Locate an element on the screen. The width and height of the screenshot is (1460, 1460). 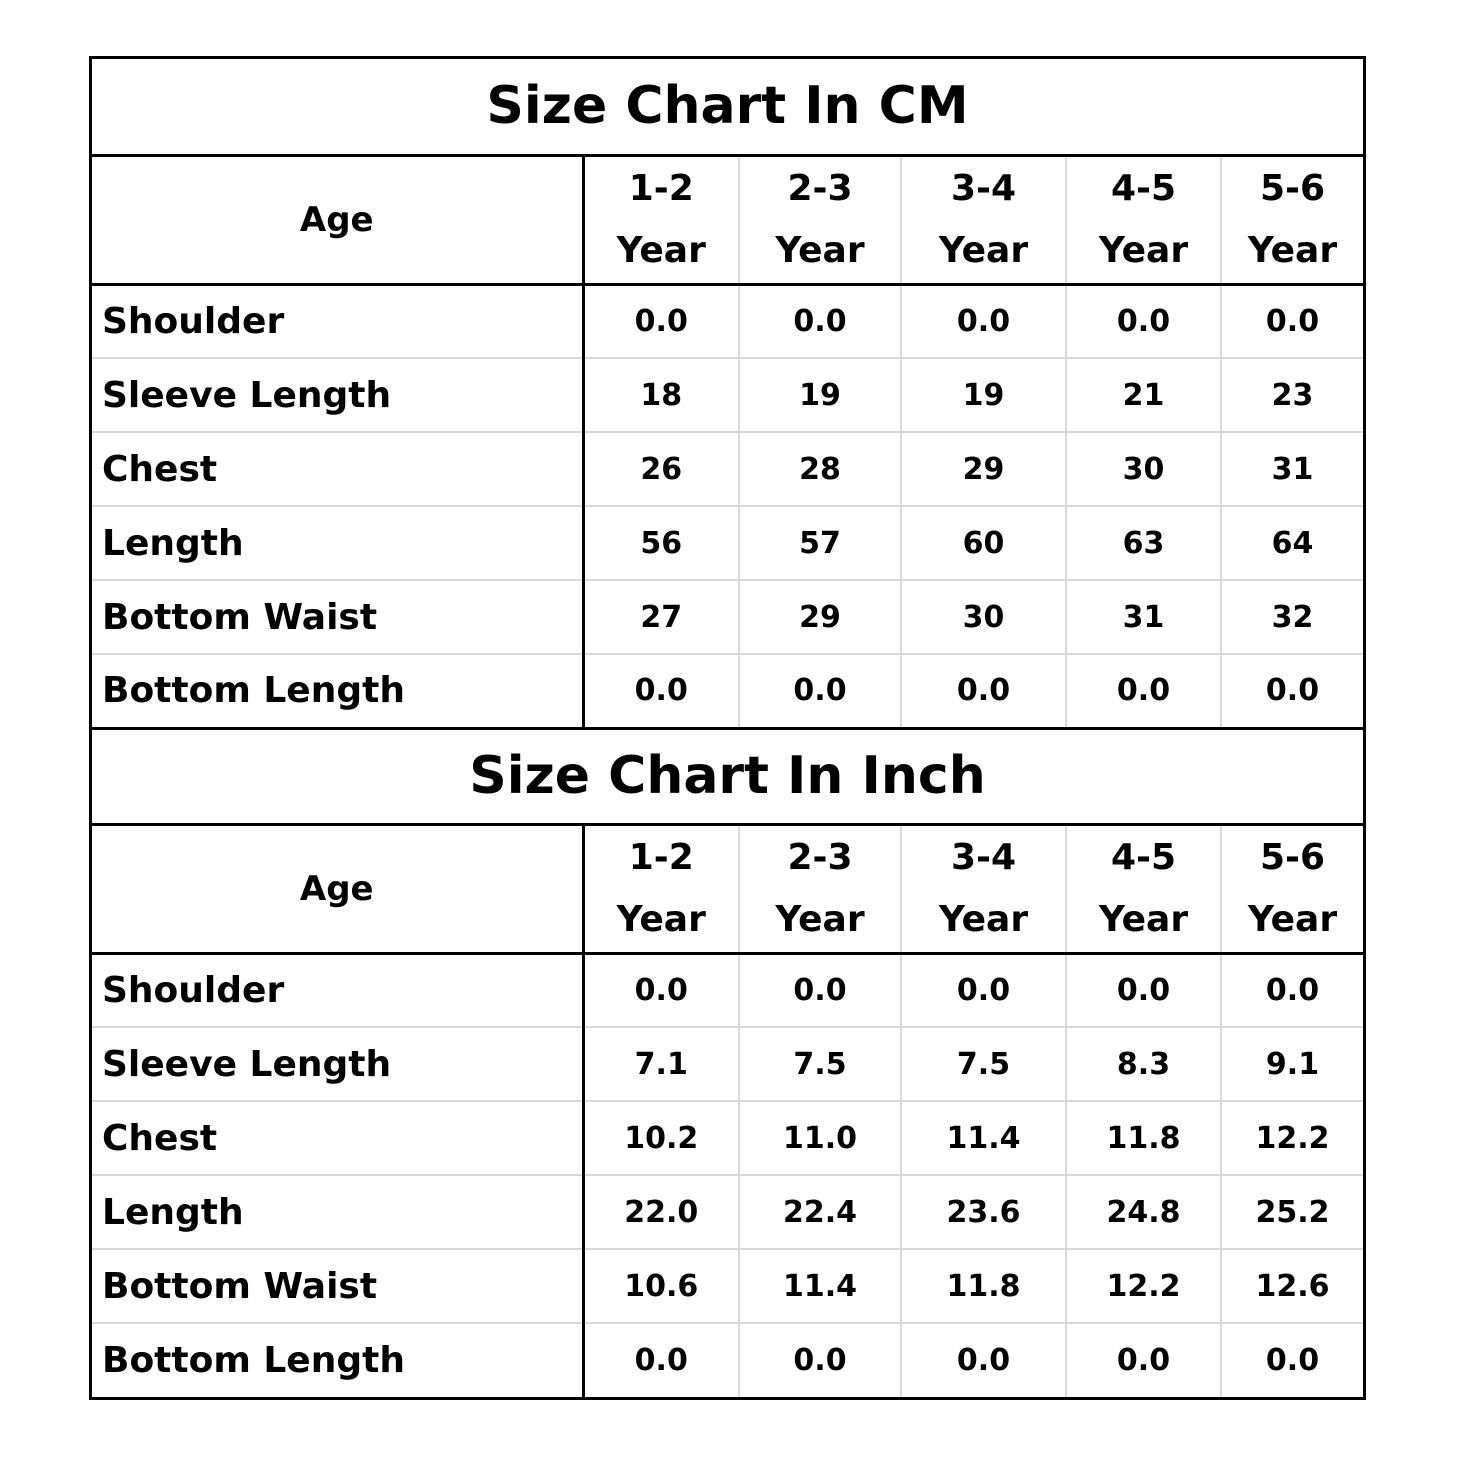
cell: 25.2 is located at coordinates (1291, 1211).